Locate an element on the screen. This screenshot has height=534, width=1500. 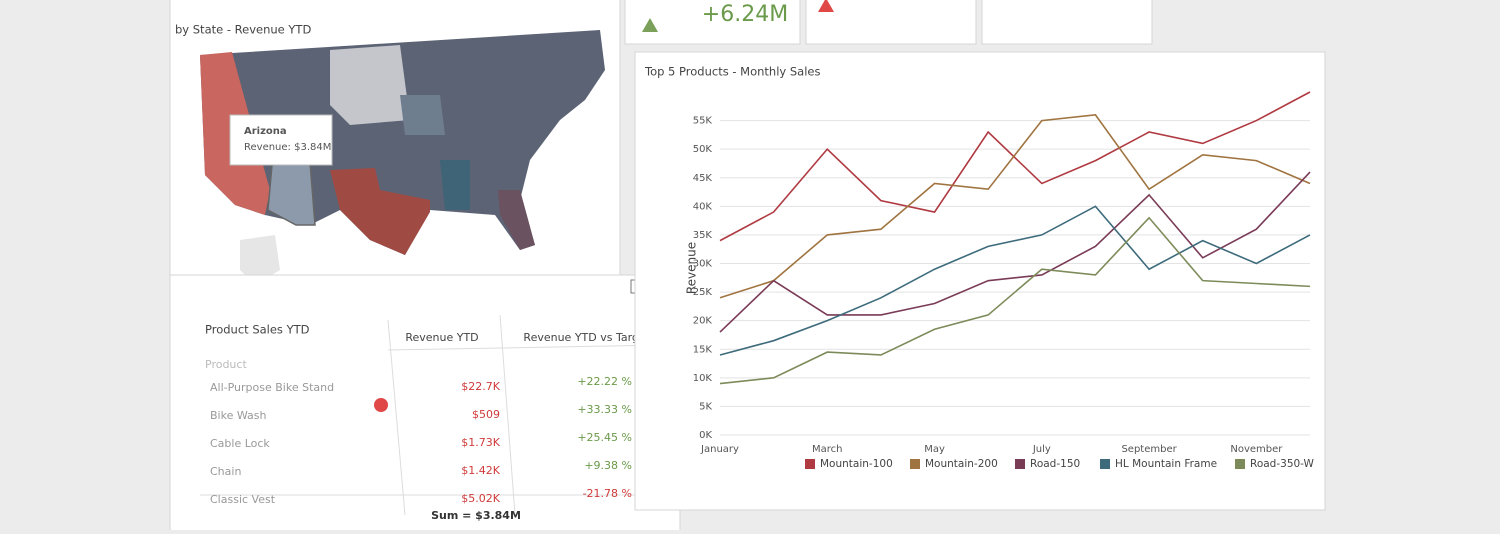
legend-label: Road-350-W is located at coordinates (1282, 464).